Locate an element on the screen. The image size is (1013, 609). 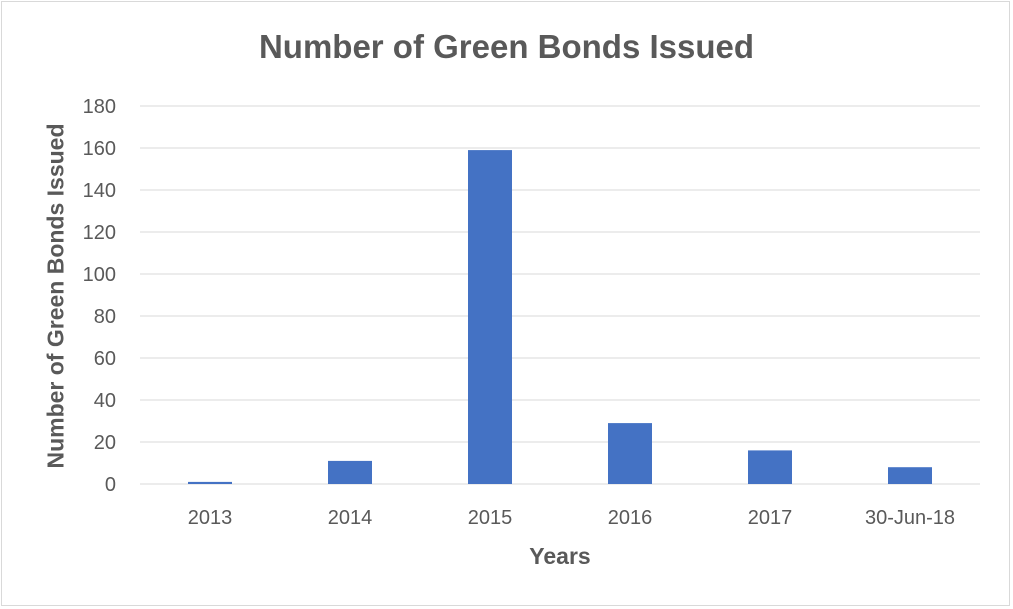
bar-2014 is located at coordinates (350, 472).